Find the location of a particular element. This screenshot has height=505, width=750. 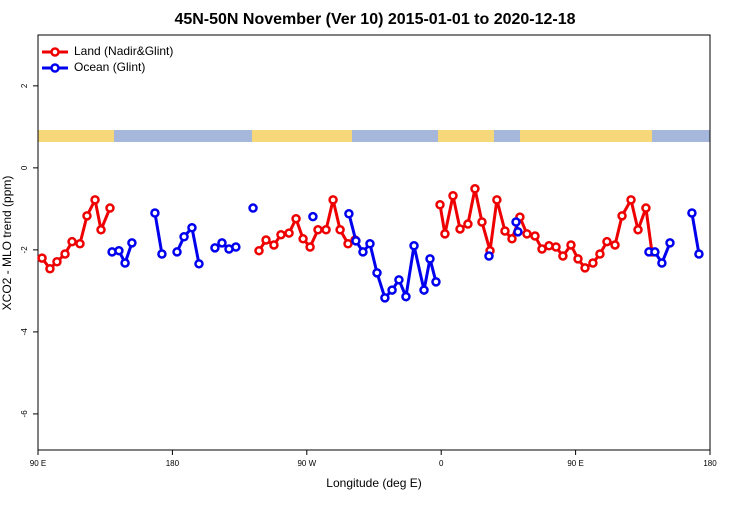

x-axis-label: Longitude (deg E) is located at coordinates (373, 483).